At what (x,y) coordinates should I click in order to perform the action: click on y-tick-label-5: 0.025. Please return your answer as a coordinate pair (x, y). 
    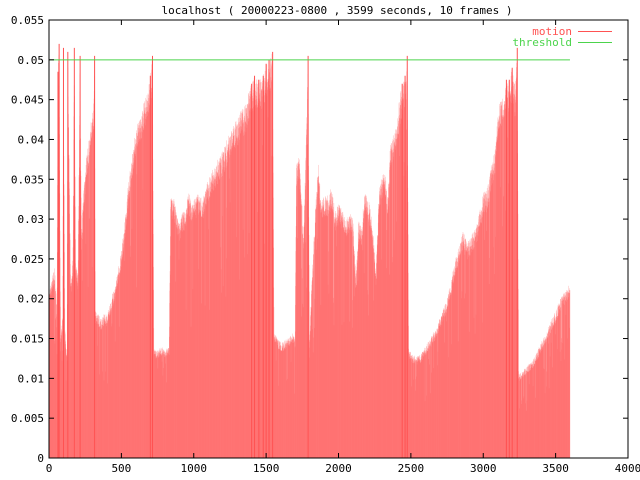
    Looking at the image, I should click on (27, 259).